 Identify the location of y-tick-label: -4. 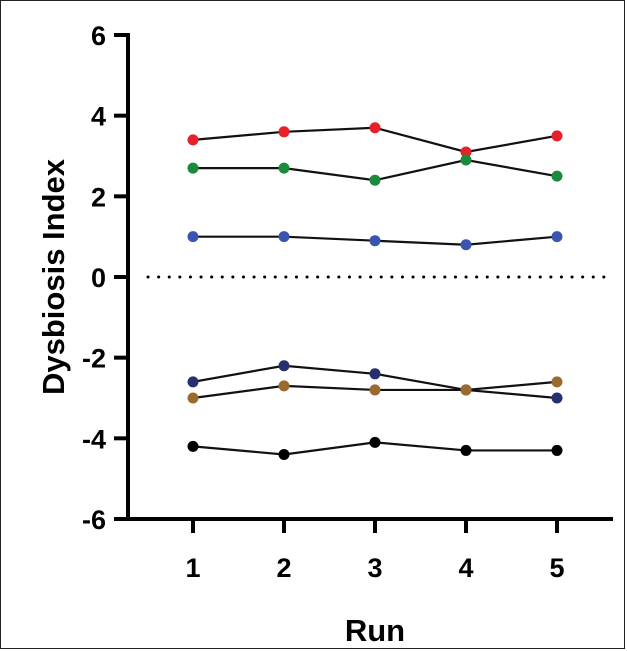
(94, 439).